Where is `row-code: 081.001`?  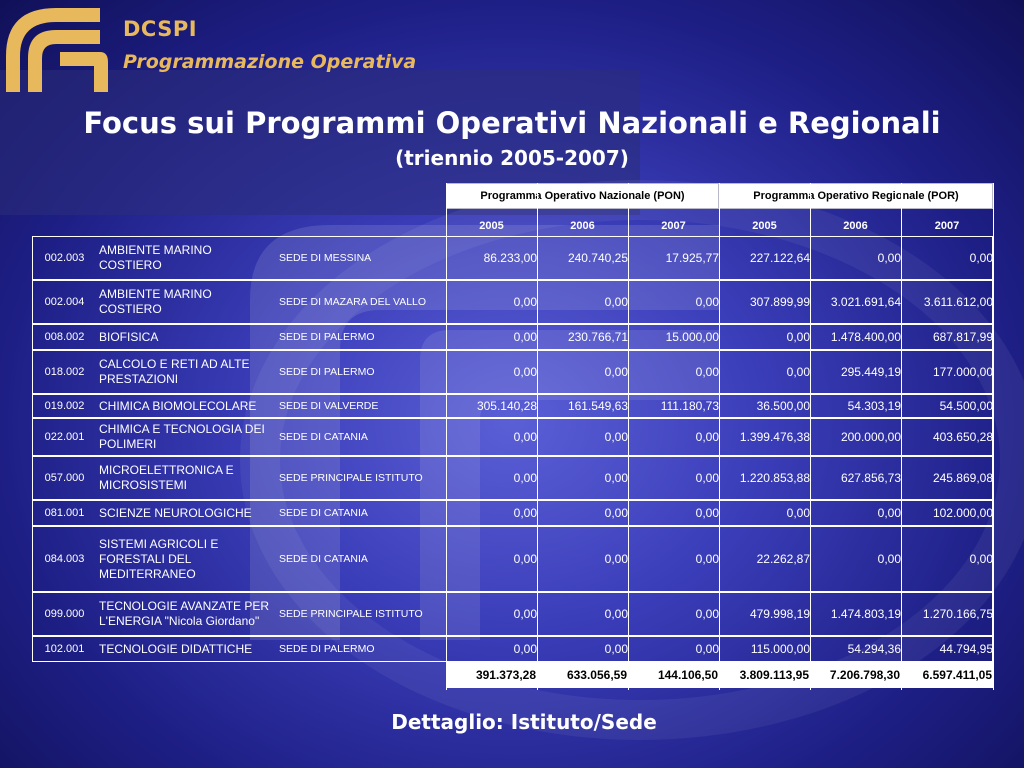
row-code: 081.001 is located at coordinates (64, 512).